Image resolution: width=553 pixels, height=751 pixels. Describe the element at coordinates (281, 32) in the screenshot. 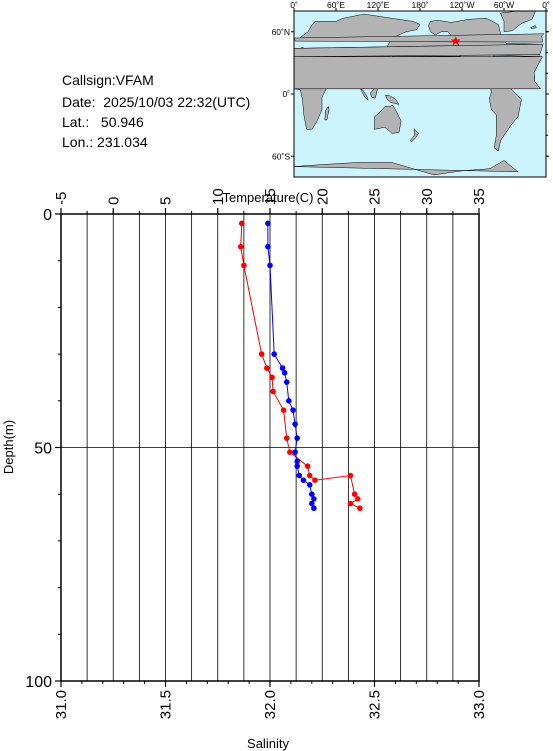

I see `map-lat-label: 60˚N` at that location.